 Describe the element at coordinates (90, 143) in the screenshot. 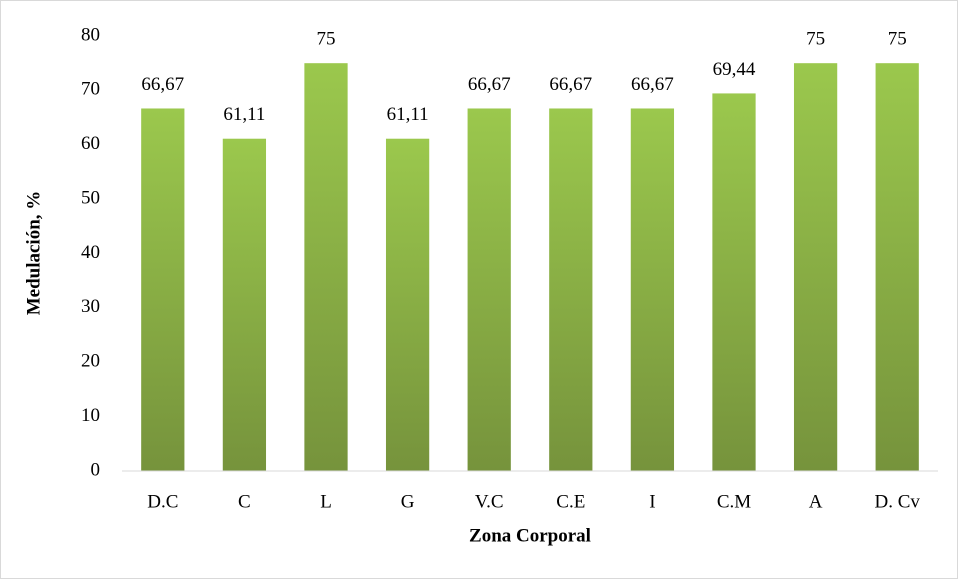

I see `y-tick-label: 60` at that location.